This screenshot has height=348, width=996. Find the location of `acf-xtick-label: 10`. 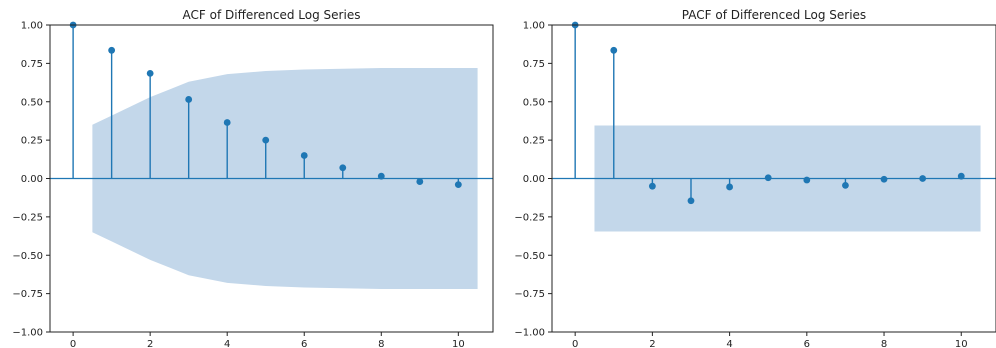

acf-xtick-label: 10 is located at coordinates (458, 343).